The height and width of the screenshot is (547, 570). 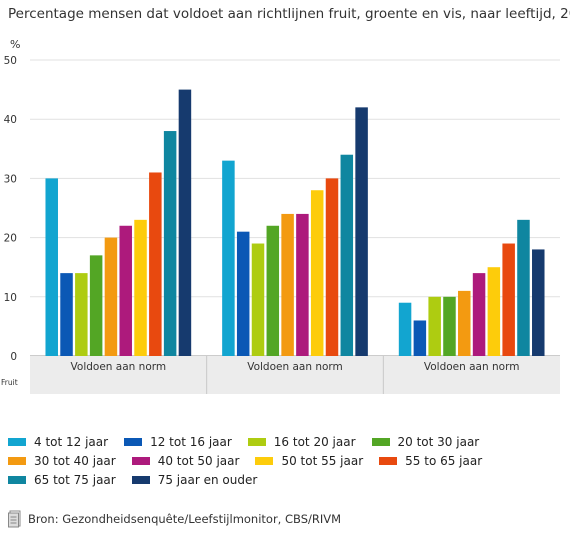 What do you see at coordinates (444, 460) in the screenshot?
I see `legend-label: 55 to 65 jaar` at bounding box center [444, 460].